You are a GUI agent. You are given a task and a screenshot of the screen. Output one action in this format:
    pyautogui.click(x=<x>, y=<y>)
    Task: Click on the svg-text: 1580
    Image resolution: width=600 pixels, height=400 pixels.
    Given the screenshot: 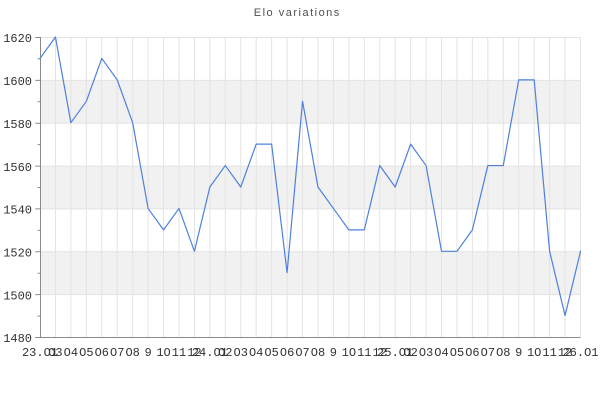 What is the action you would take?
    pyautogui.click(x=17, y=125)
    